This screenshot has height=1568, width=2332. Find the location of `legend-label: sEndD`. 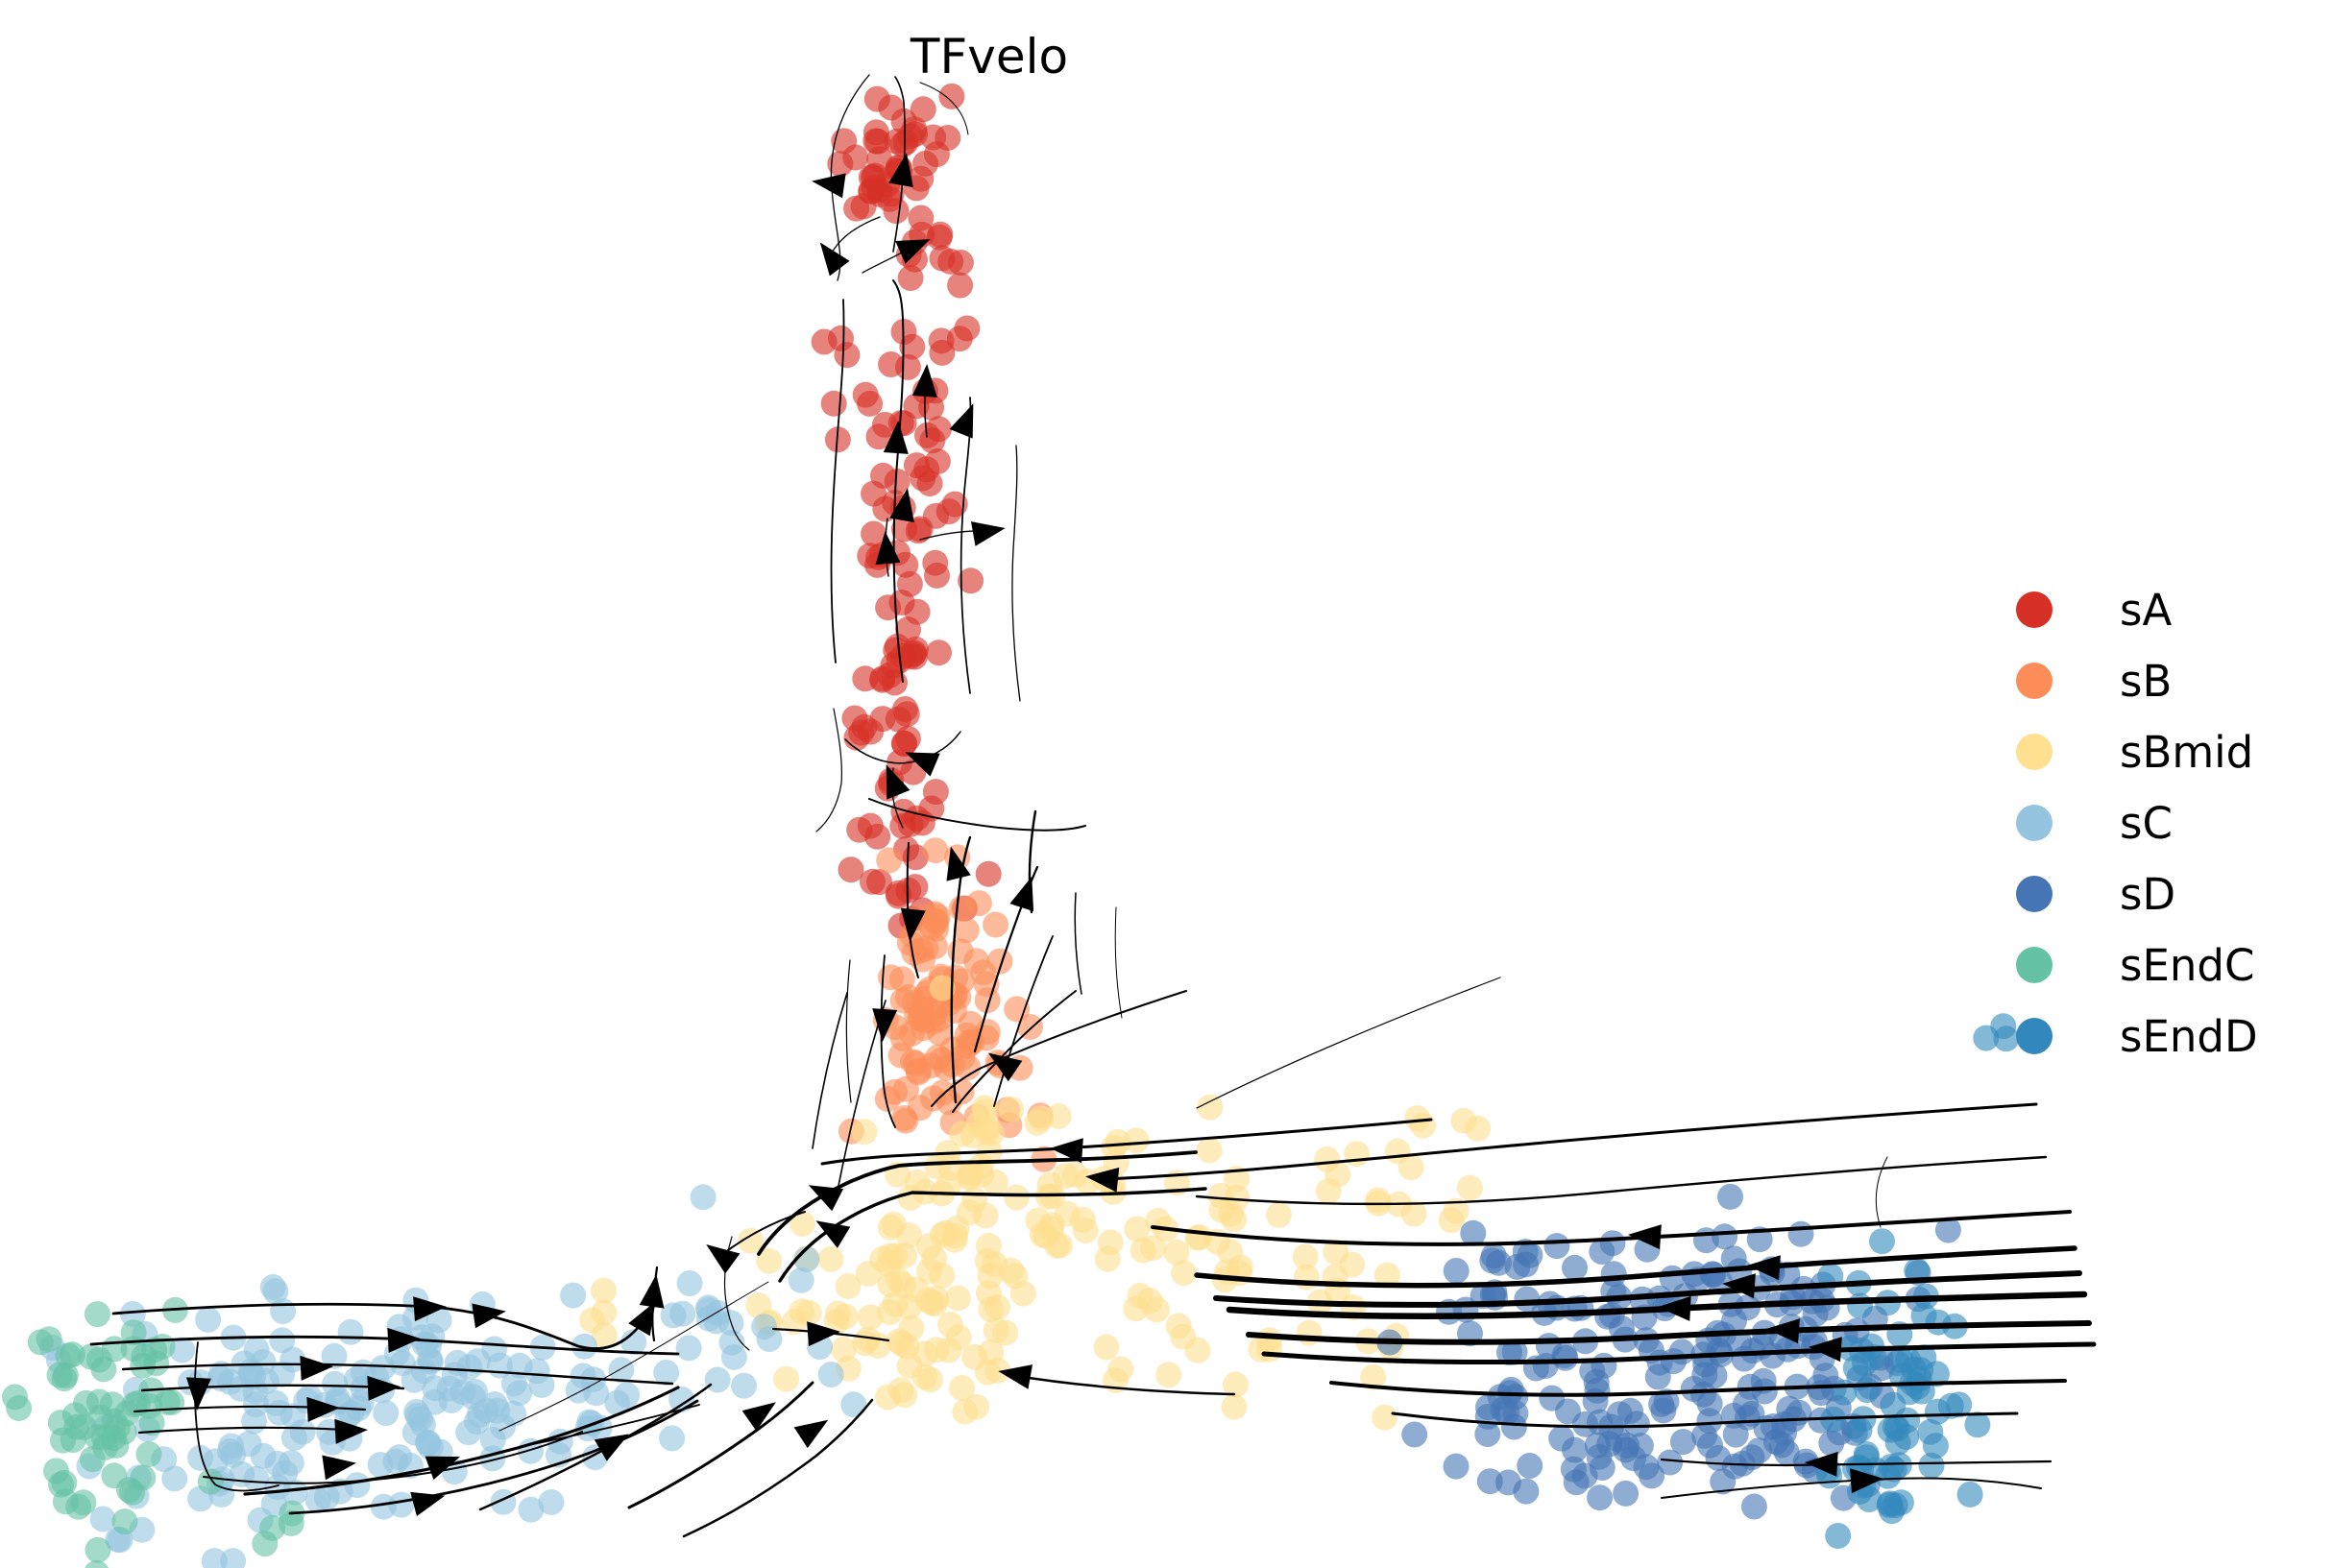

legend-label: sEndD is located at coordinates (2189, 1036).